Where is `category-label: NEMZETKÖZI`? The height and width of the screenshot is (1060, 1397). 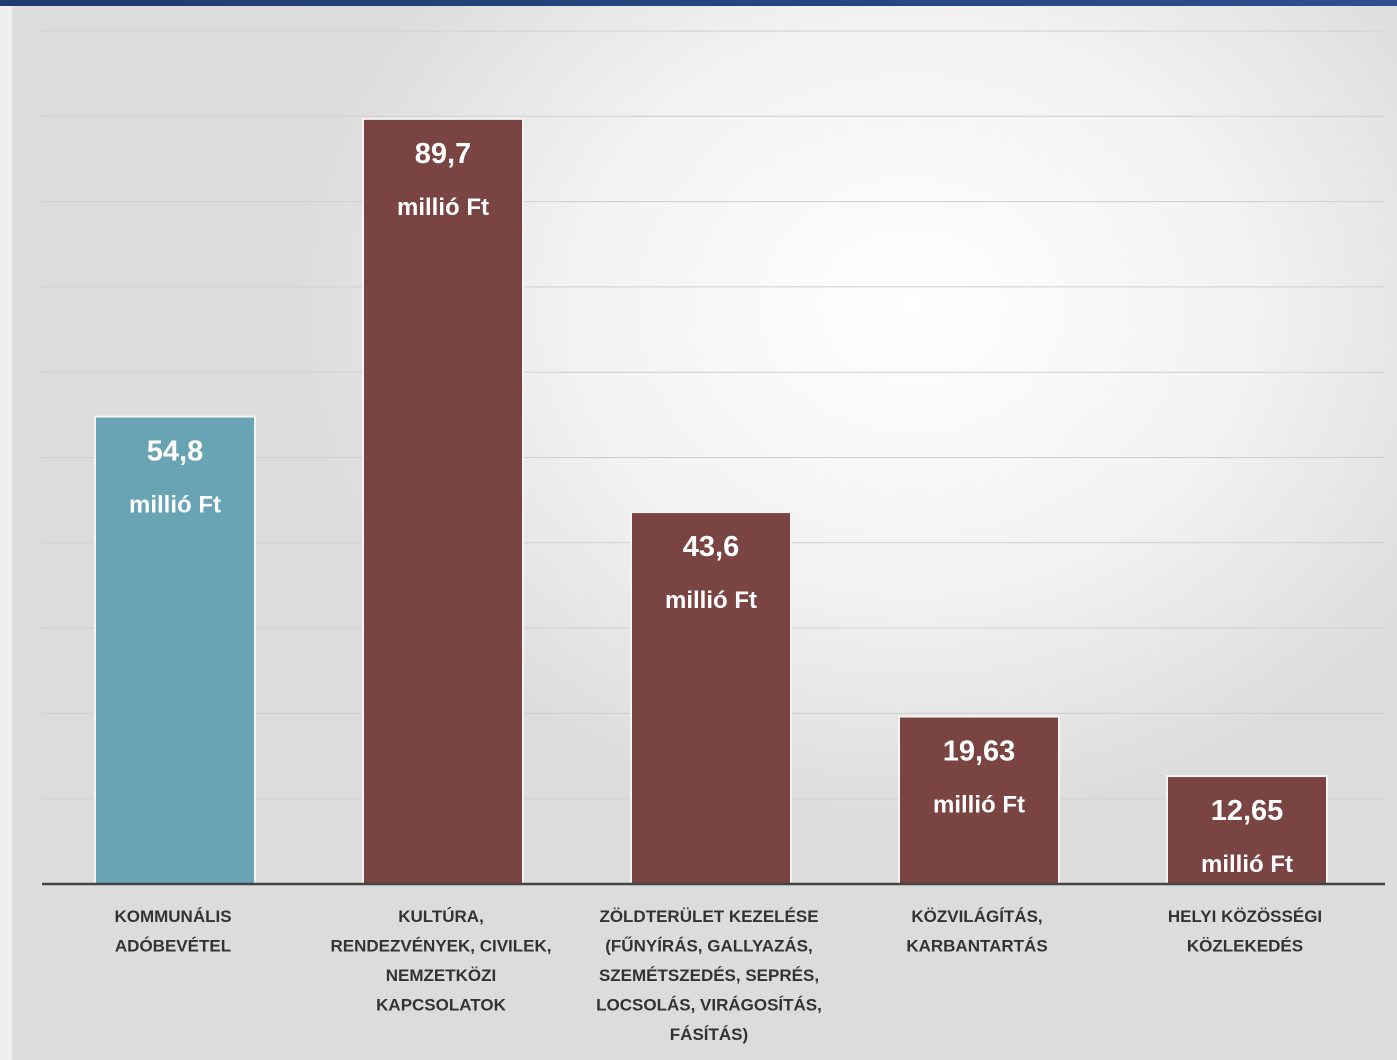
category-label: NEMZETKÖZI is located at coordinates (441, 975).